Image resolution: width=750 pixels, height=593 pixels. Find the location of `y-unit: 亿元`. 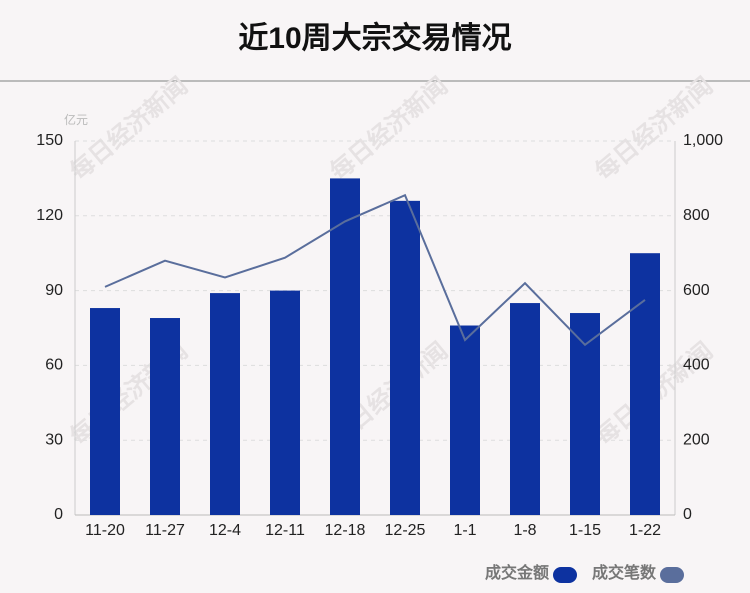

y-unit: 亿元 is located at coordinates (76, 119).